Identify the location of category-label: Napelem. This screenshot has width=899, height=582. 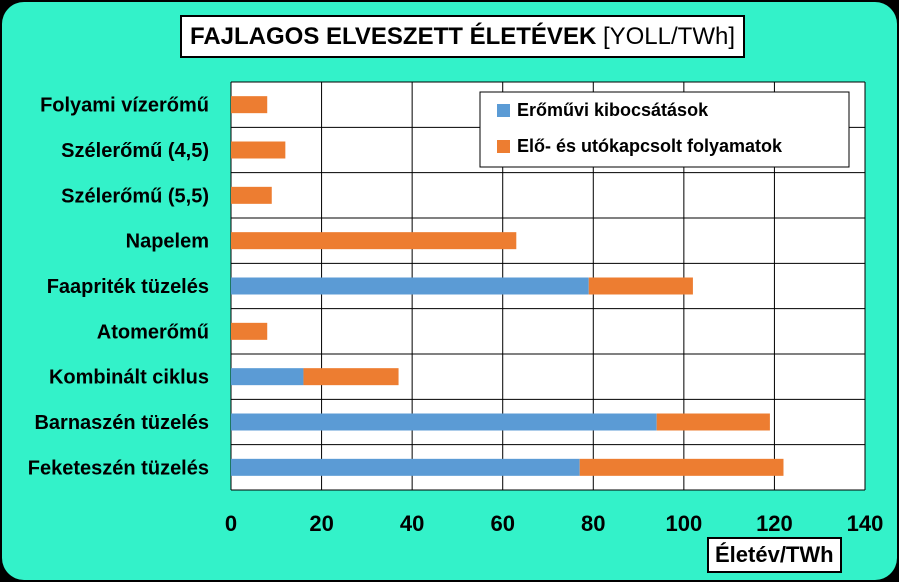
(167, 242).